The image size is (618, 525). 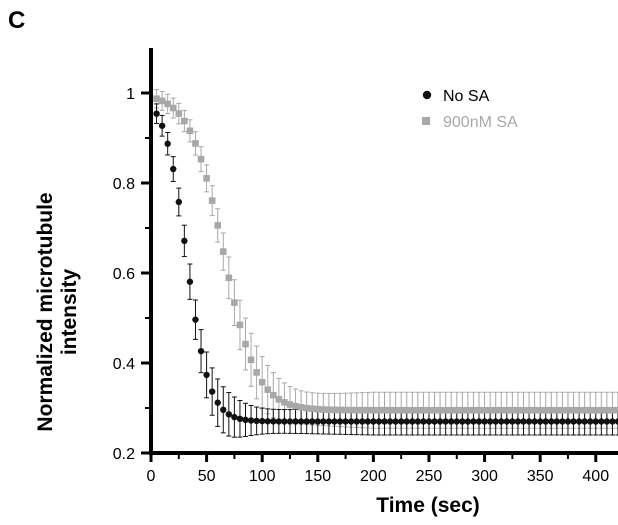 I want to click on x-tick-label: 150, so click(x=317, y=476).